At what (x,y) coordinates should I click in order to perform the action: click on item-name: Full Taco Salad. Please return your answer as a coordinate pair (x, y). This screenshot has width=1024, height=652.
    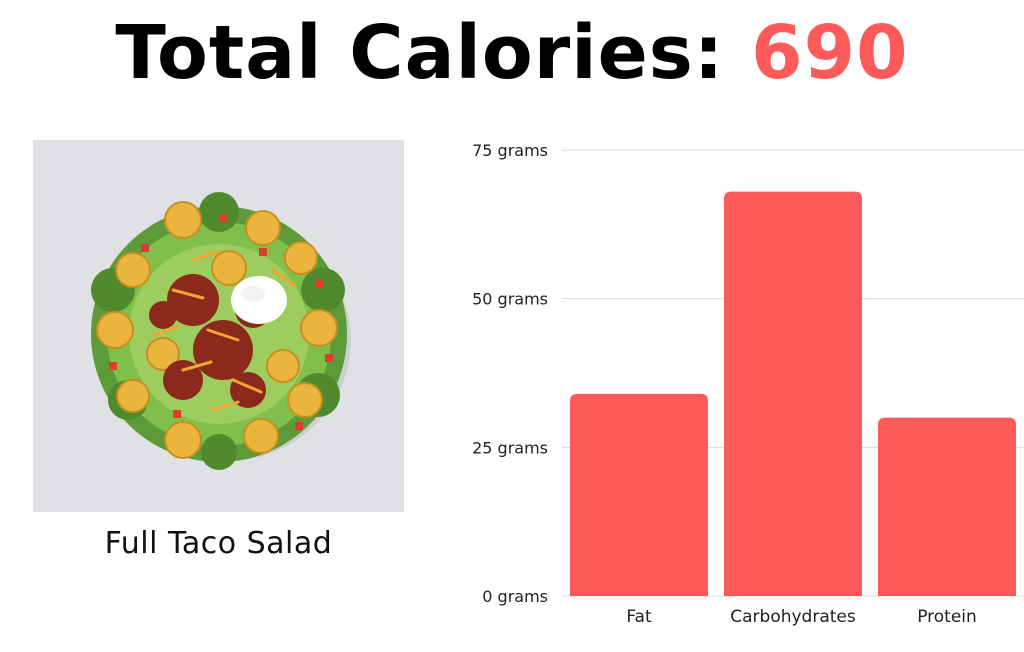
    Looking at the image, I should click on (218, 543).